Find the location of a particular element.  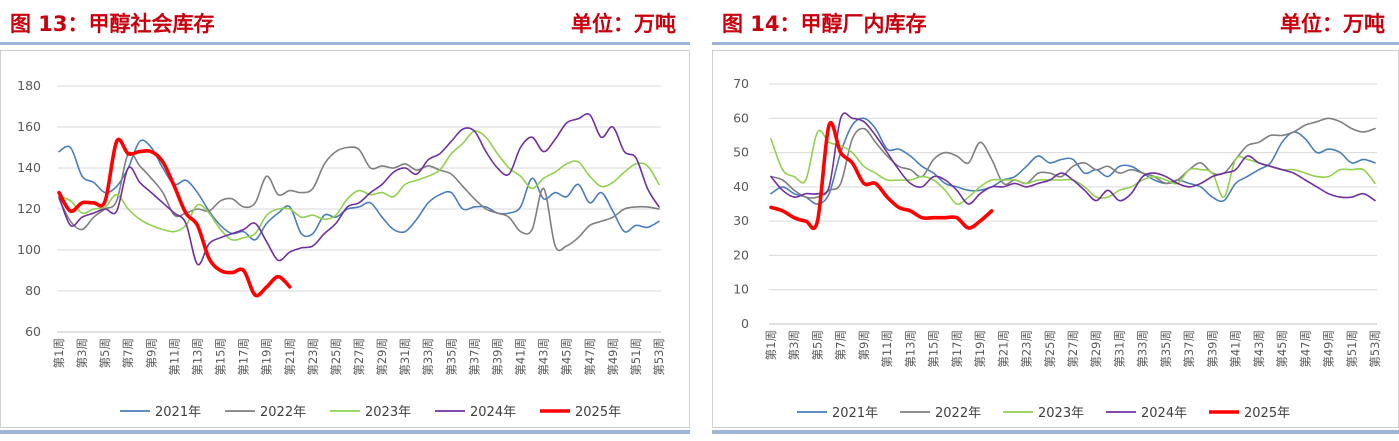

left-x-tick-label: 第31周 is located at coordinates (405, 357).